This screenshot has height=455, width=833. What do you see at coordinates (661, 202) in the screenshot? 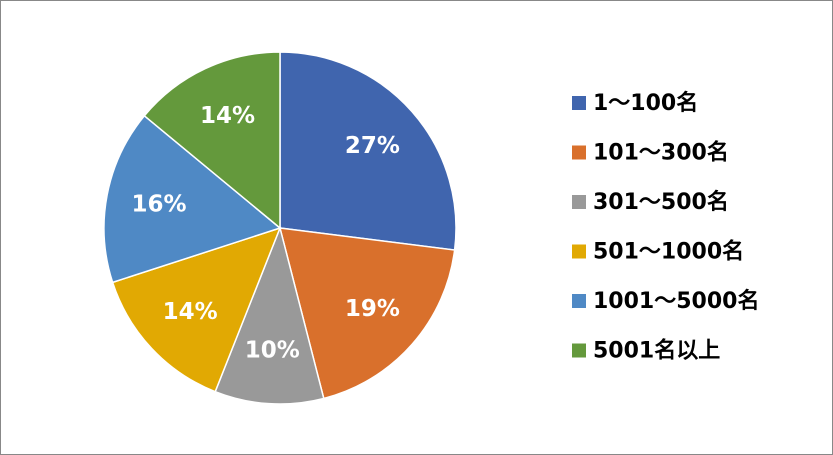
I see `legend-label: 301～500名` at bounding box center [661, 202].